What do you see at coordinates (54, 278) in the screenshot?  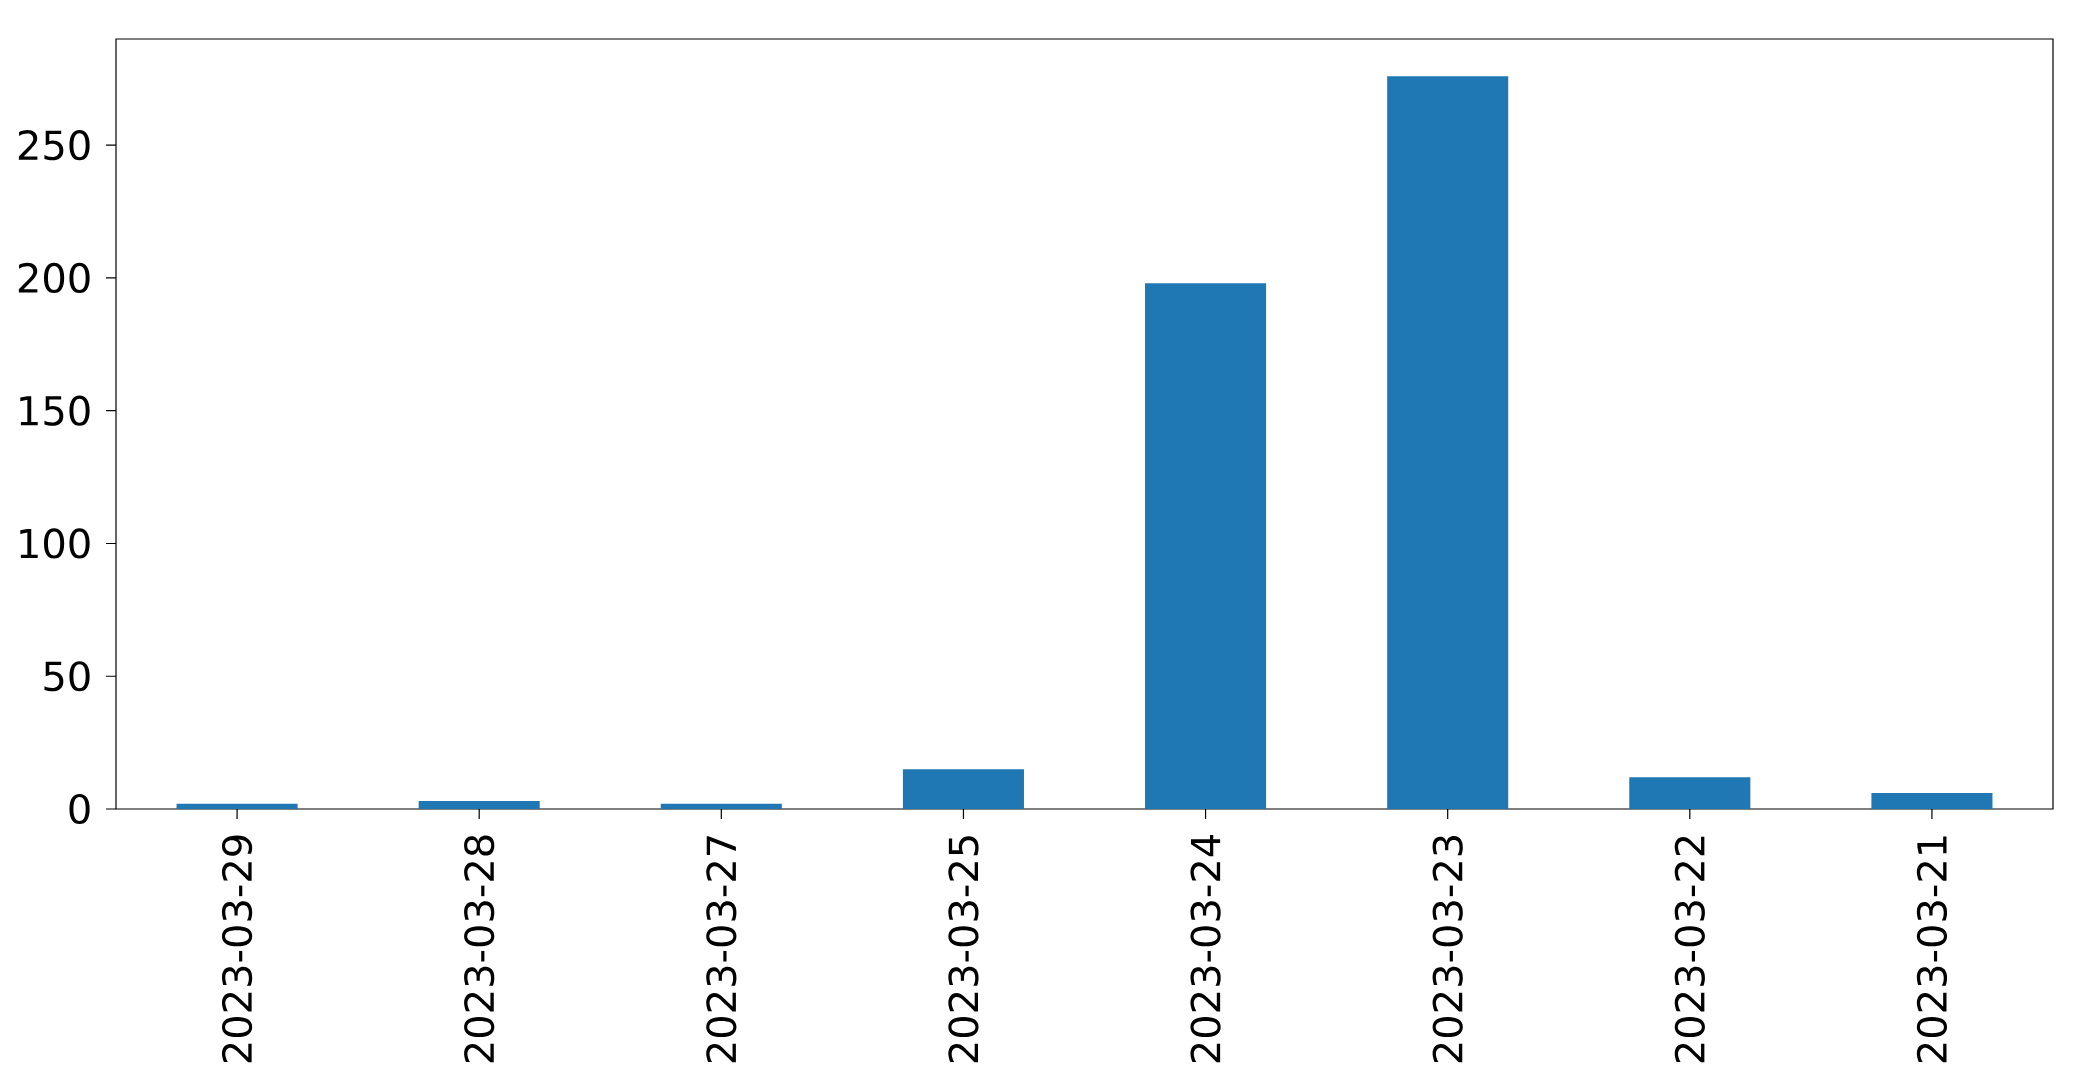 I see `y-tick-label: 200` at bounding box center [54, 278].